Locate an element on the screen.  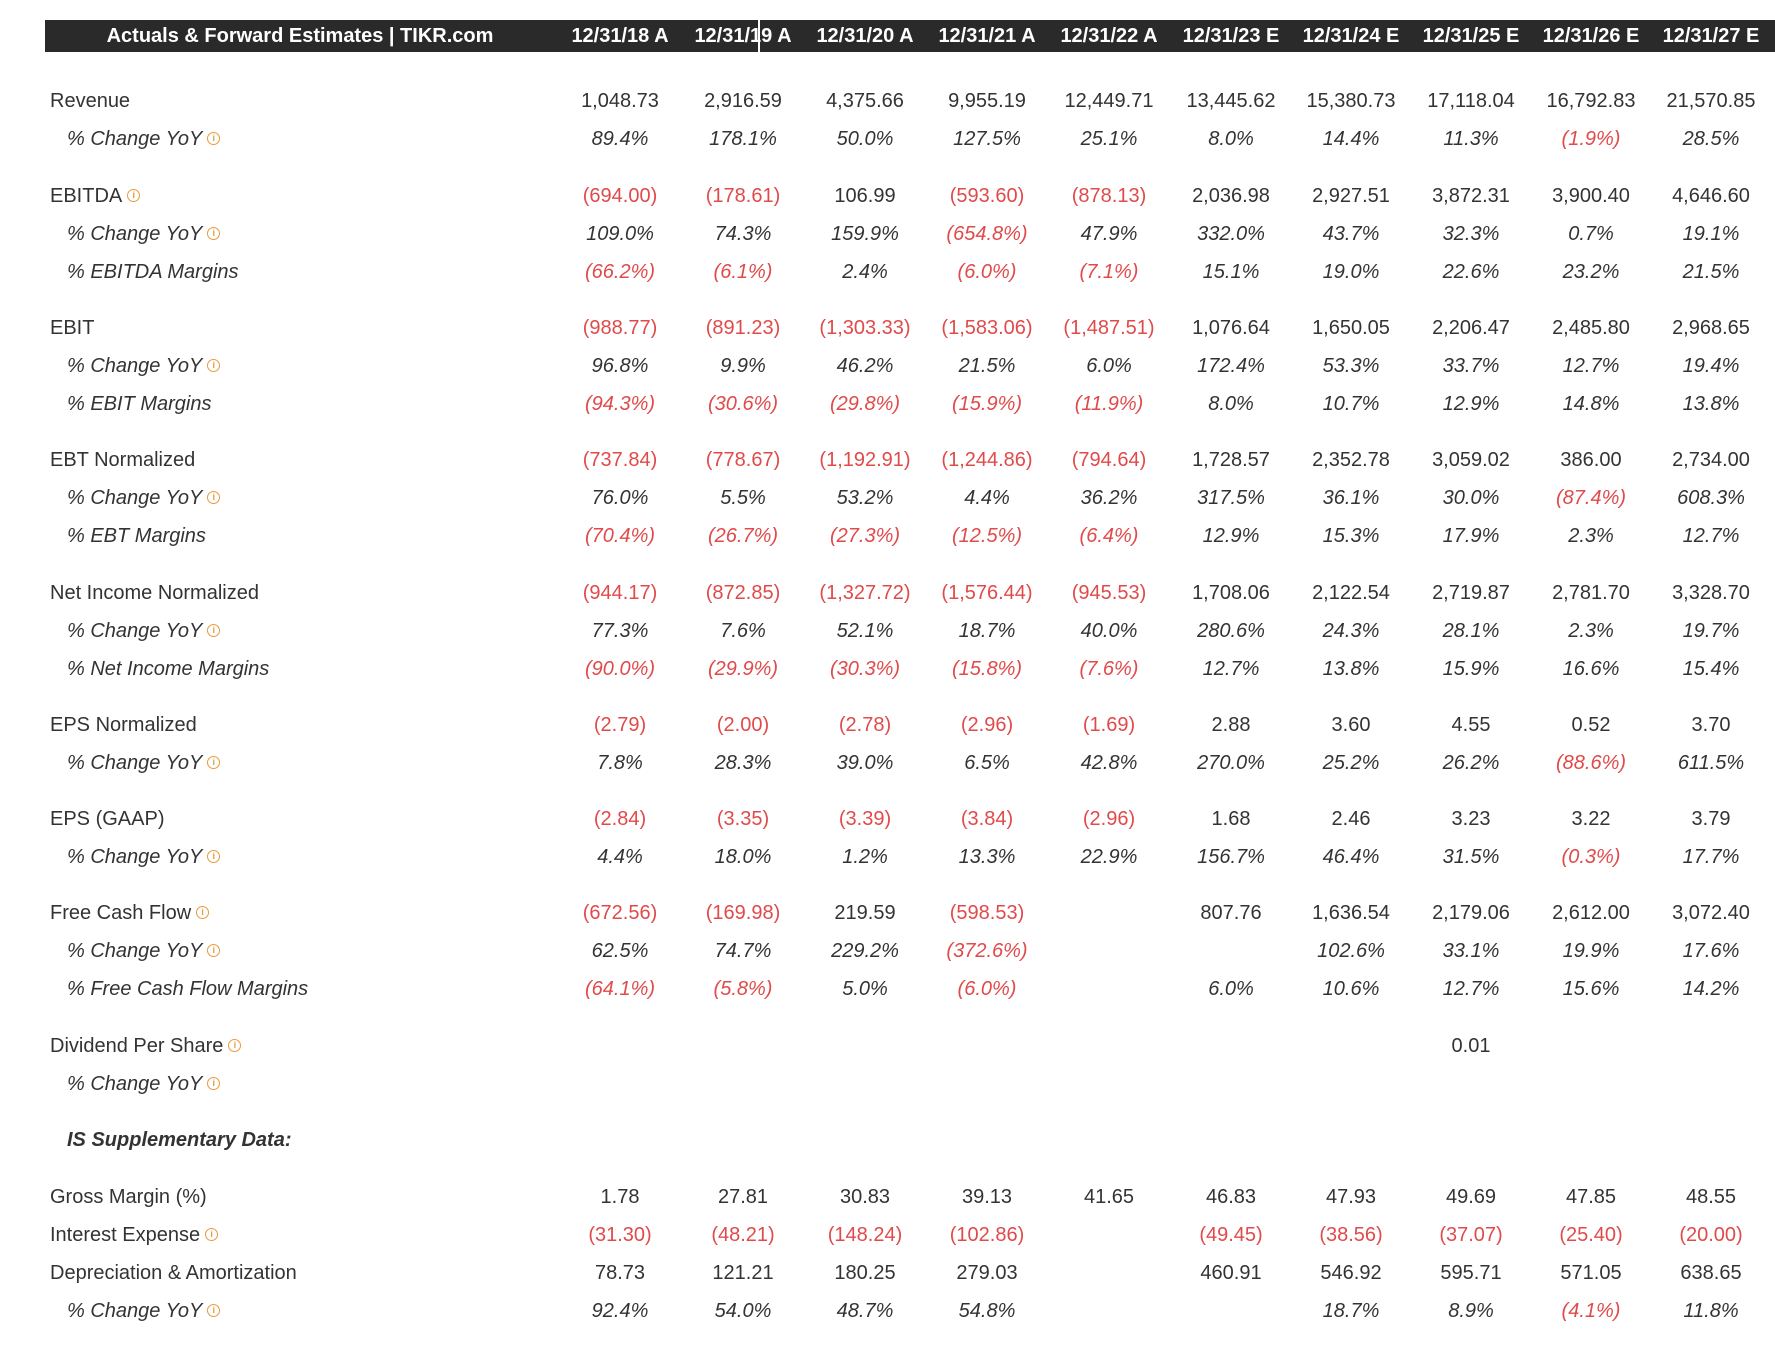
cell-value: 109.0% is located at coordinates (620, 234).